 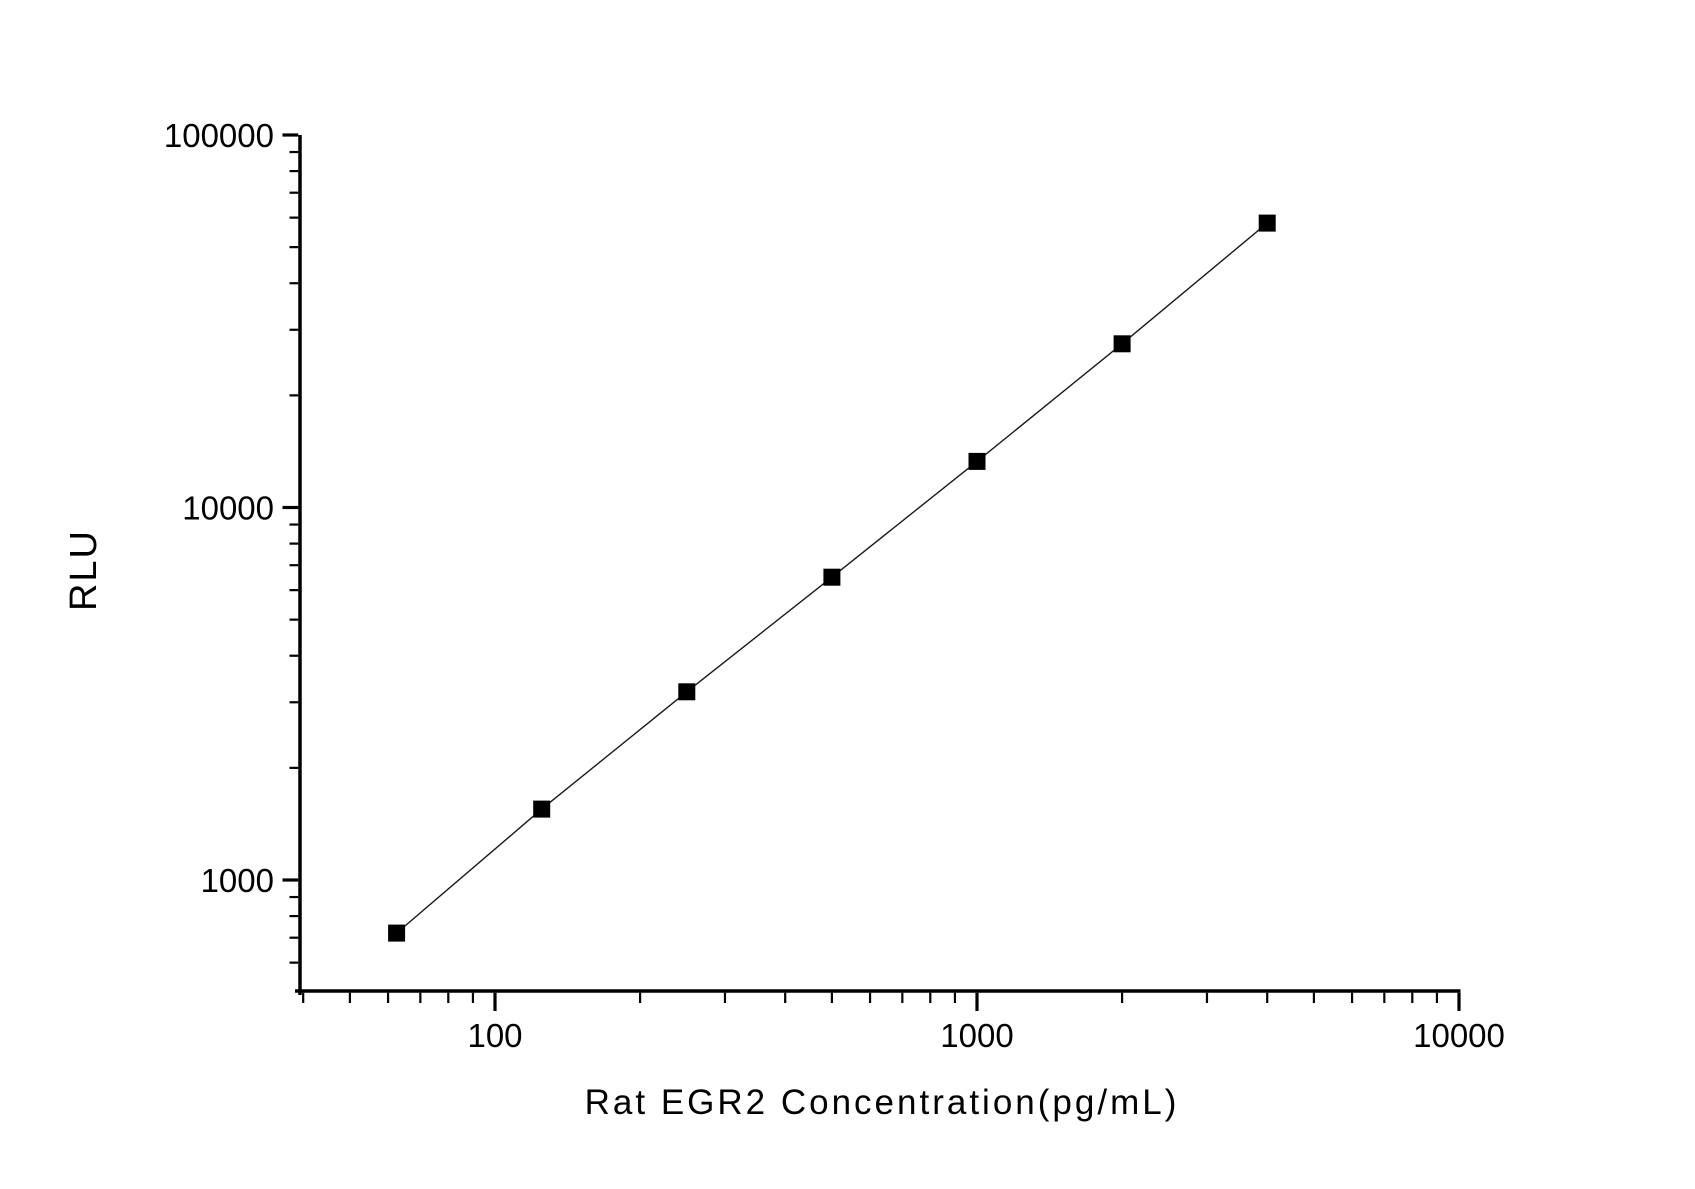 What do you see at coordinates (228, 508) in the screenshot?
I see `y-tick-label: 10000` at bounding box center [228, 508].